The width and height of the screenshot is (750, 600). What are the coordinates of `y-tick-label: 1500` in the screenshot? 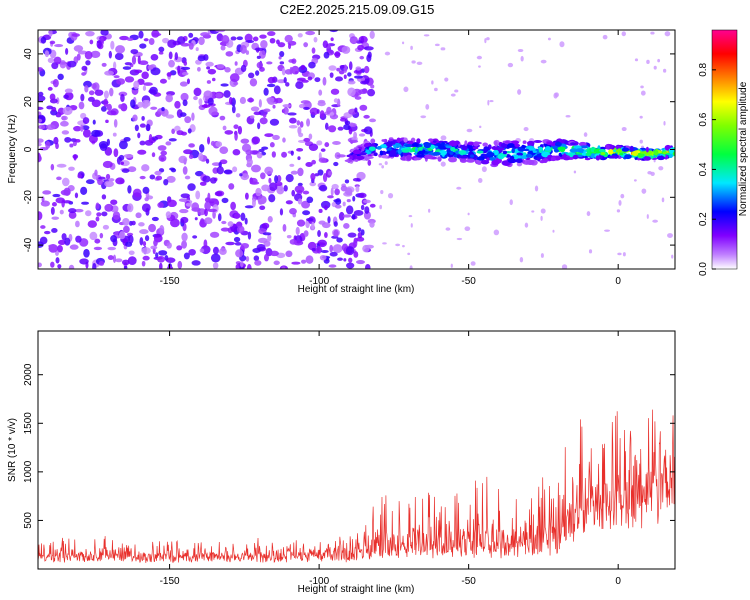 It's located at (28, 423).